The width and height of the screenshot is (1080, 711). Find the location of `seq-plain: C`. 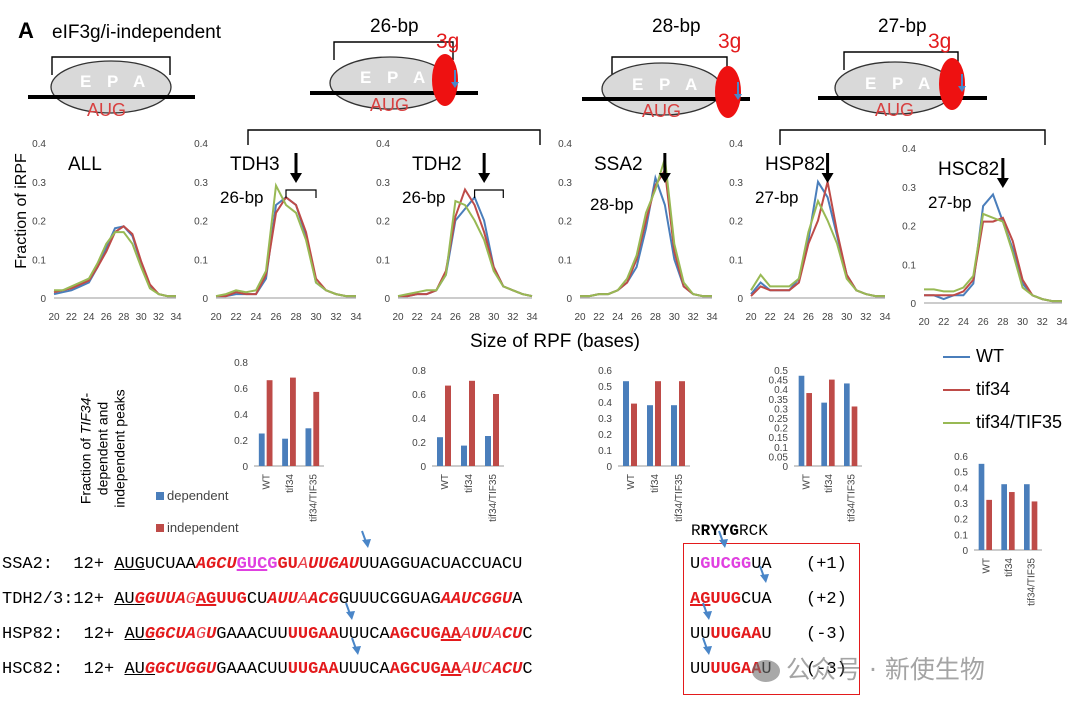

seq-plain: C is located at coordinates (527, 634).